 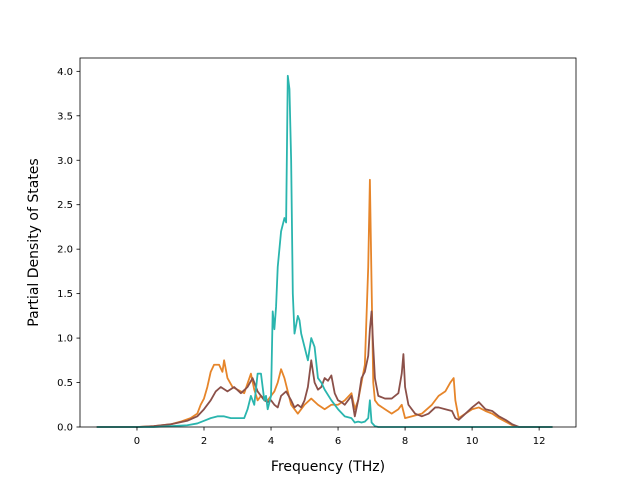 I want to click on y-tick-label: 2.5, so click(x=65, y=205).